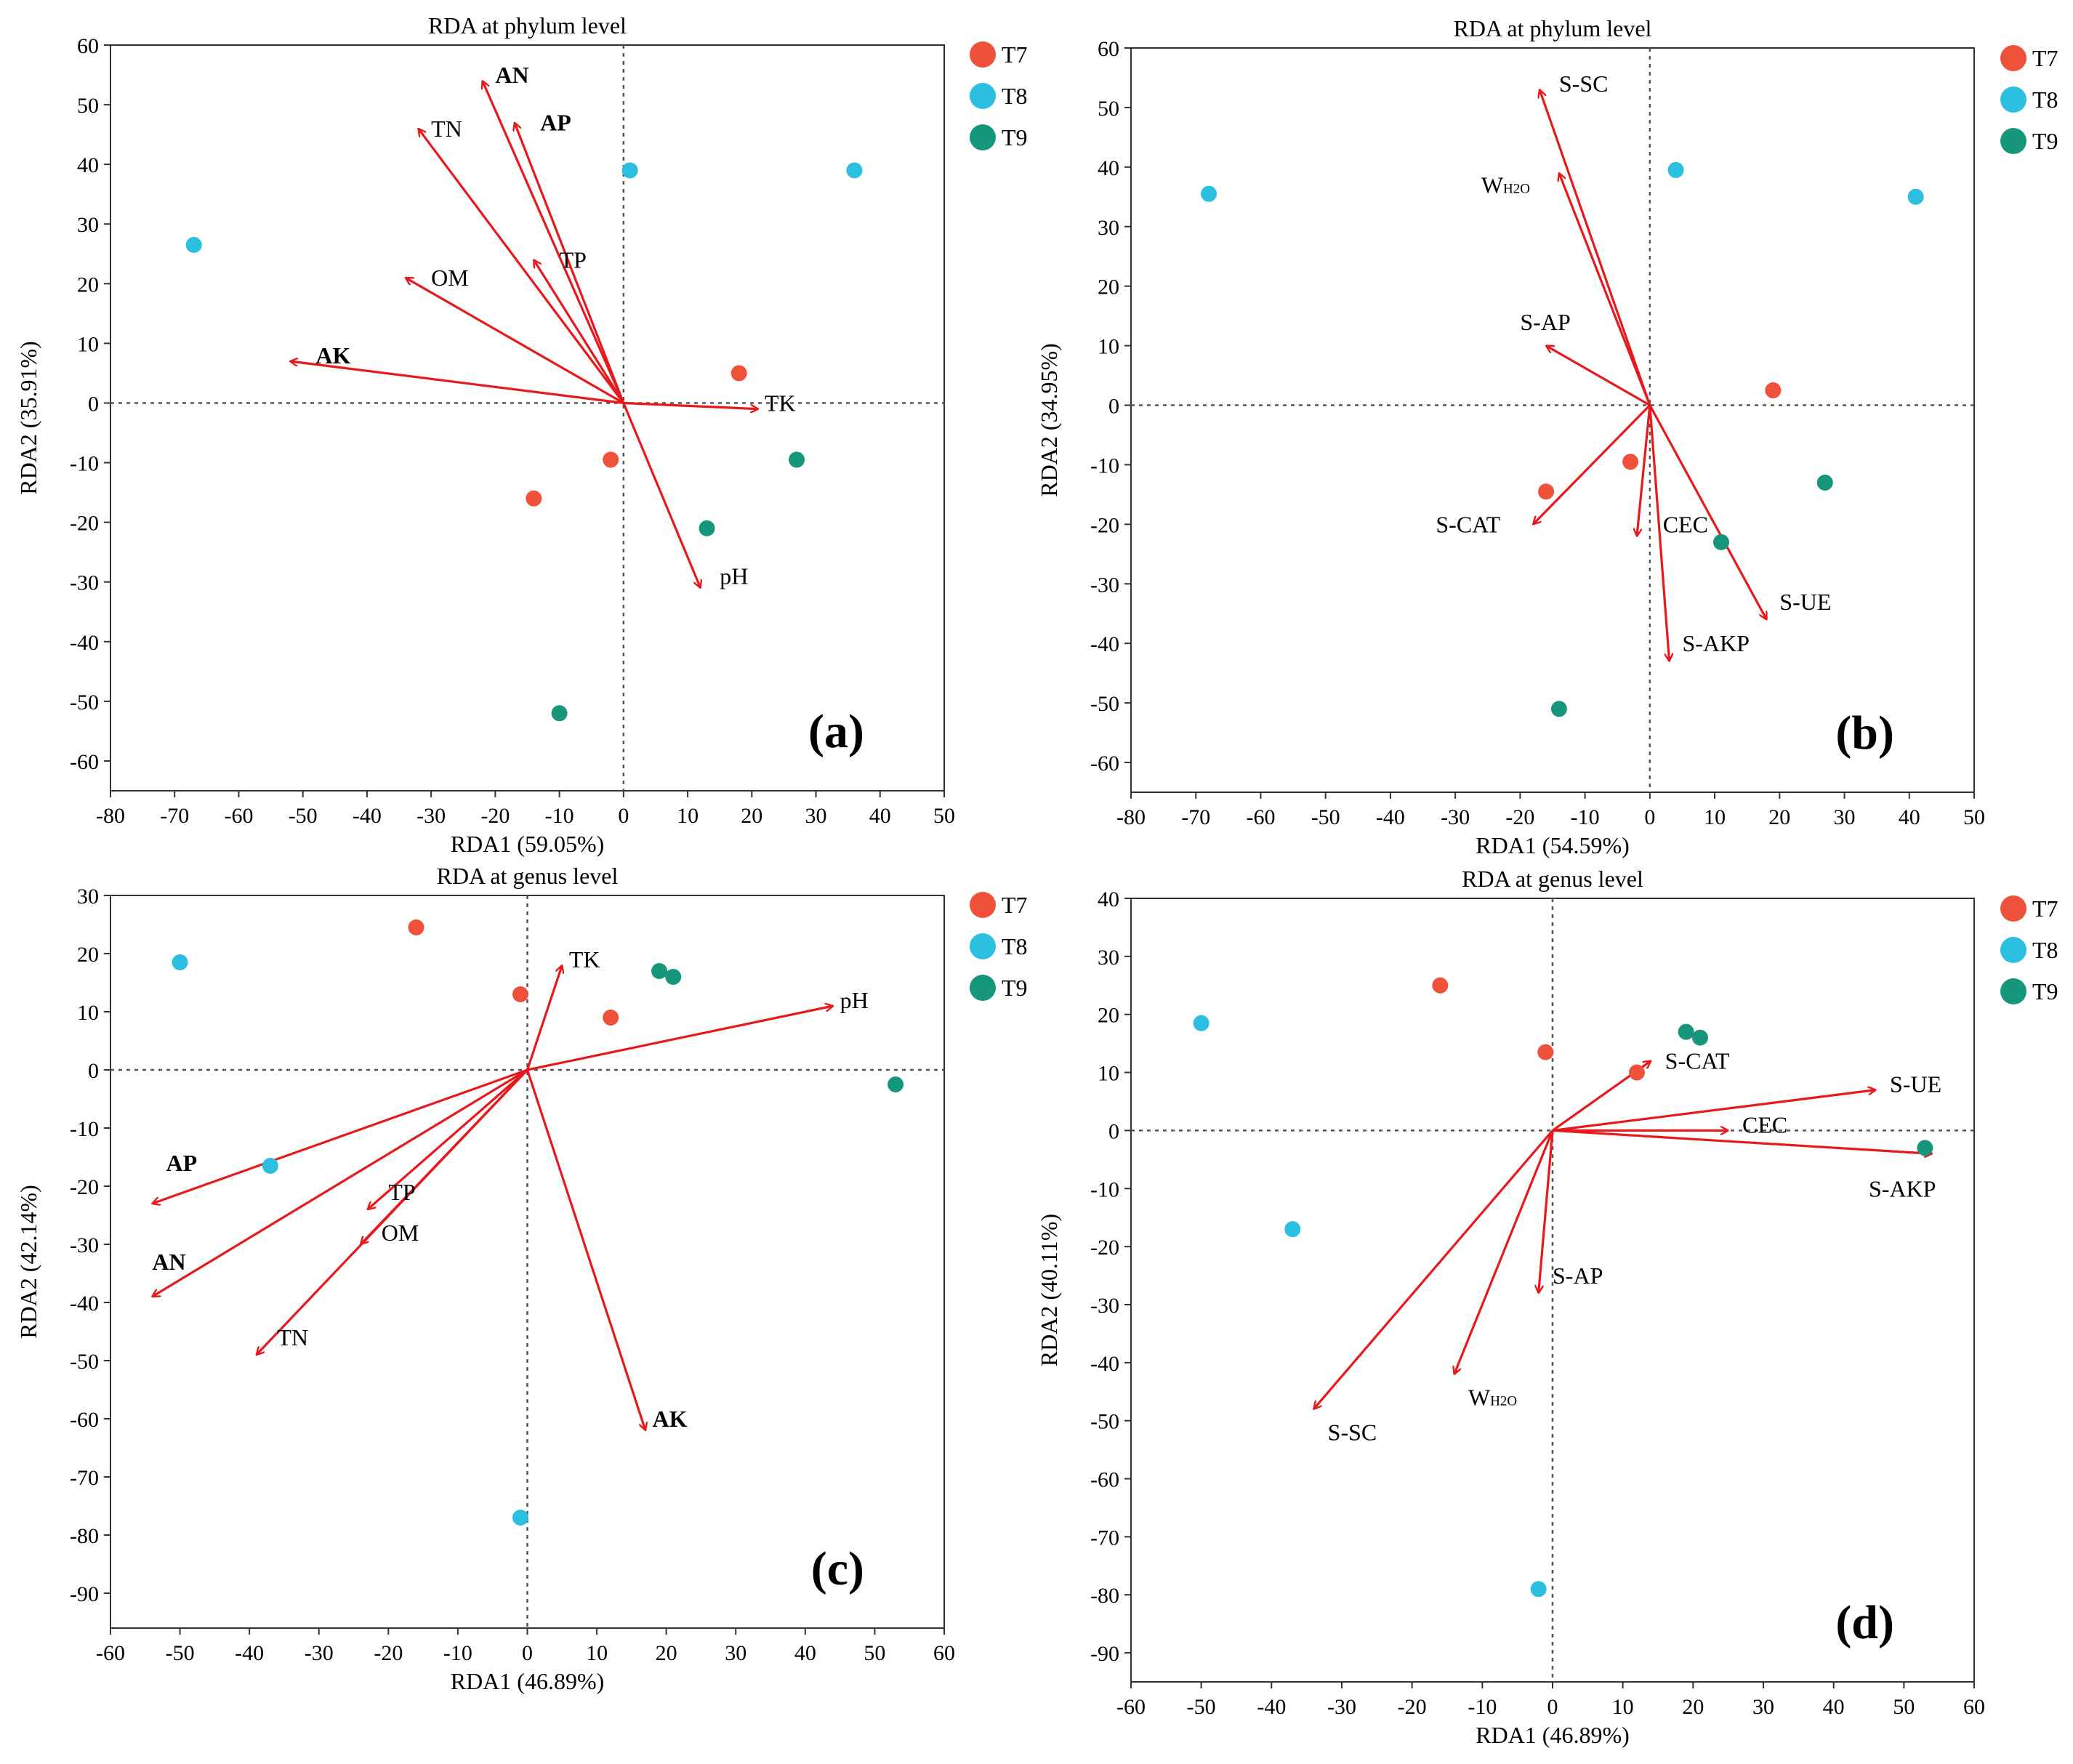  Describe the element at coordinates (1864, 1623) in the screenshot. I see `panel-label: (d)` at that location.